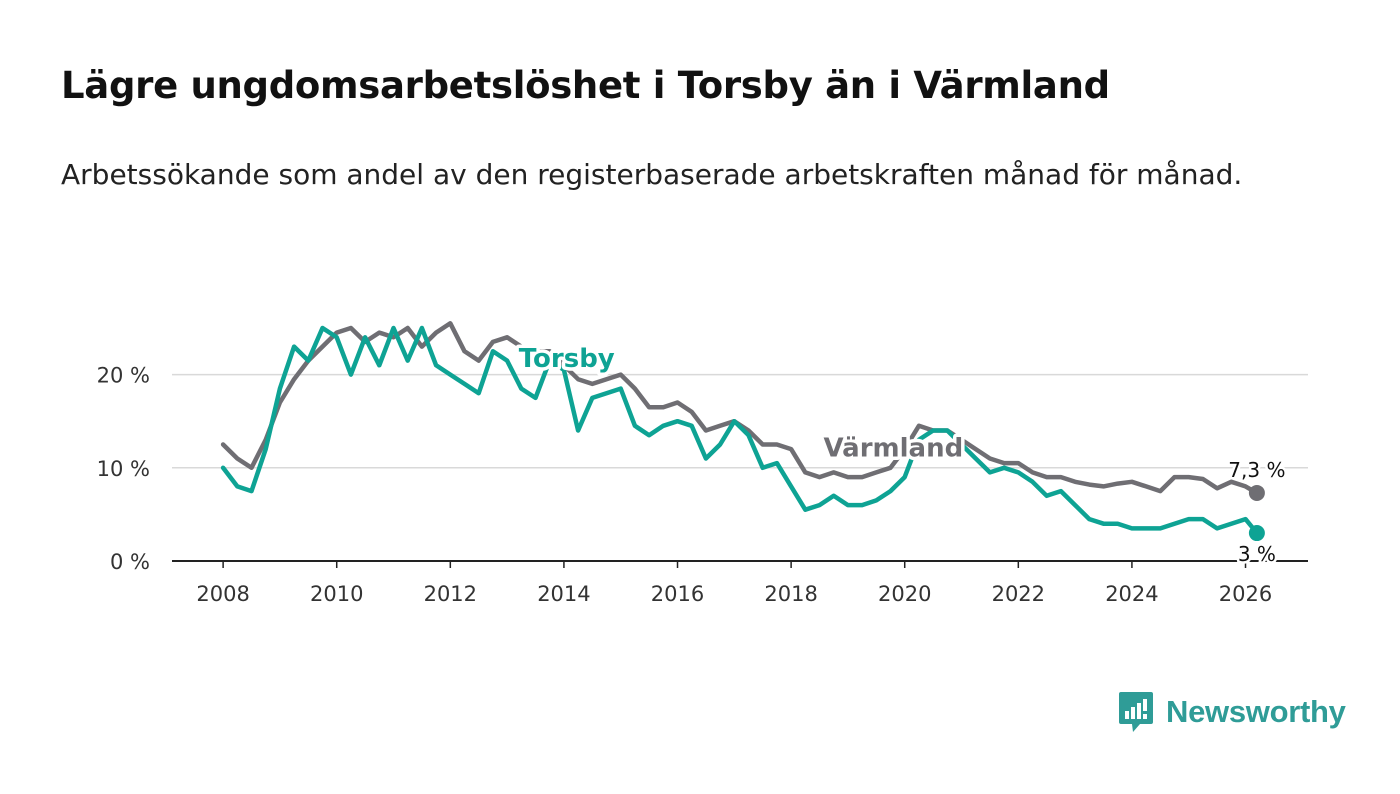 Image resolution: width=1400 pixels, height=794 pixels. What do you see at coordinates (1257, 554) in the screenshot?
I see `end-value-label-torsby: 3 %` at bounding box center [1257, 554].